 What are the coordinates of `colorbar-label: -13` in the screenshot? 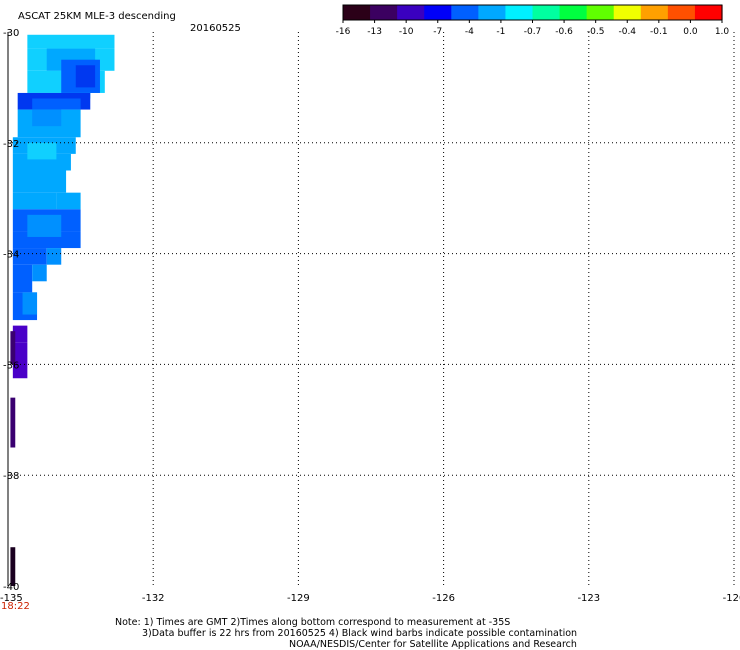 It's located at (374, 32).